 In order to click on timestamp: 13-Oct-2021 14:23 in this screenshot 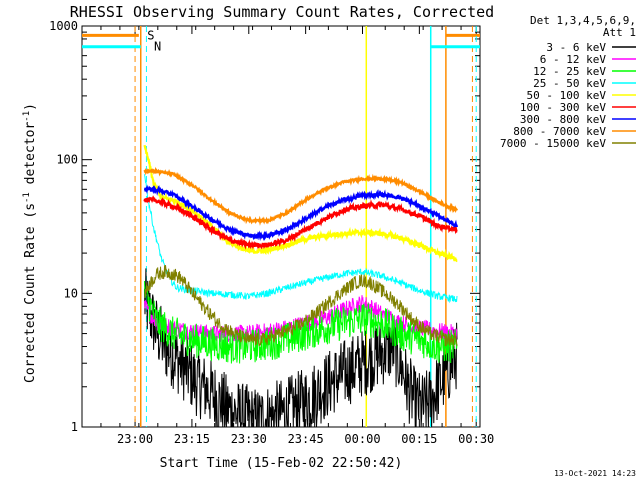, I will do `click(595, 473)`.